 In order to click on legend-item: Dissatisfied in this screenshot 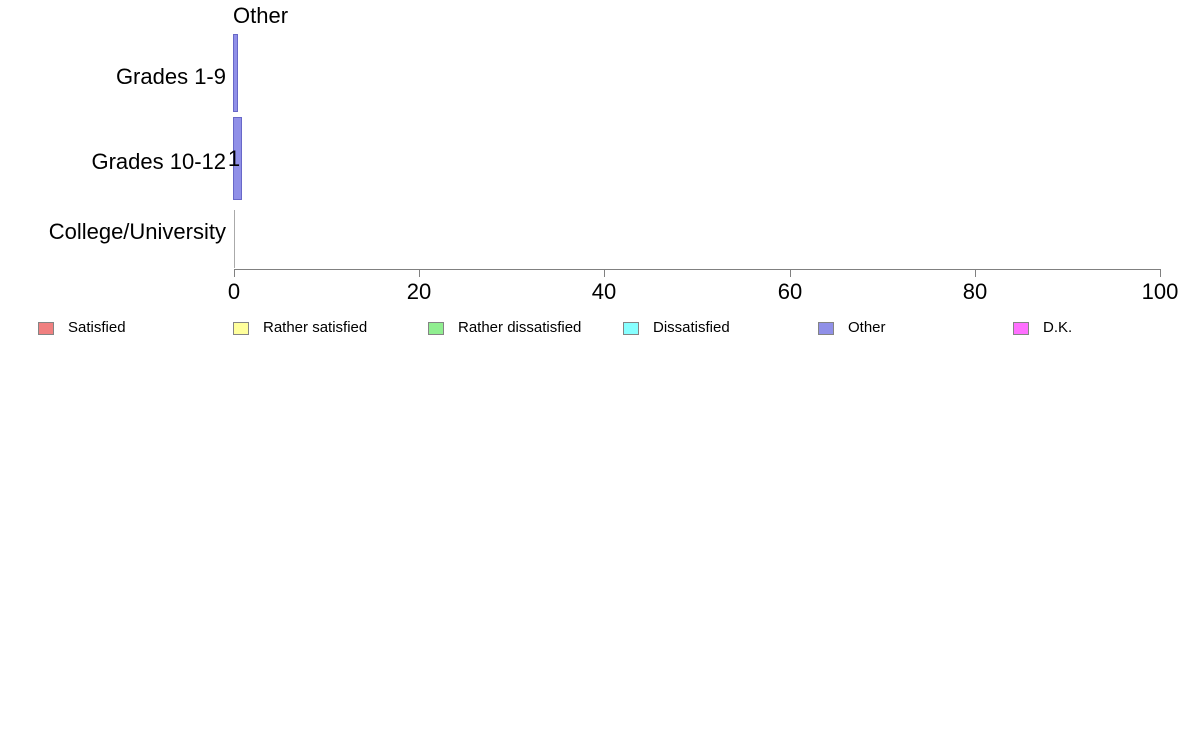, I will do `click(720, 328)`.